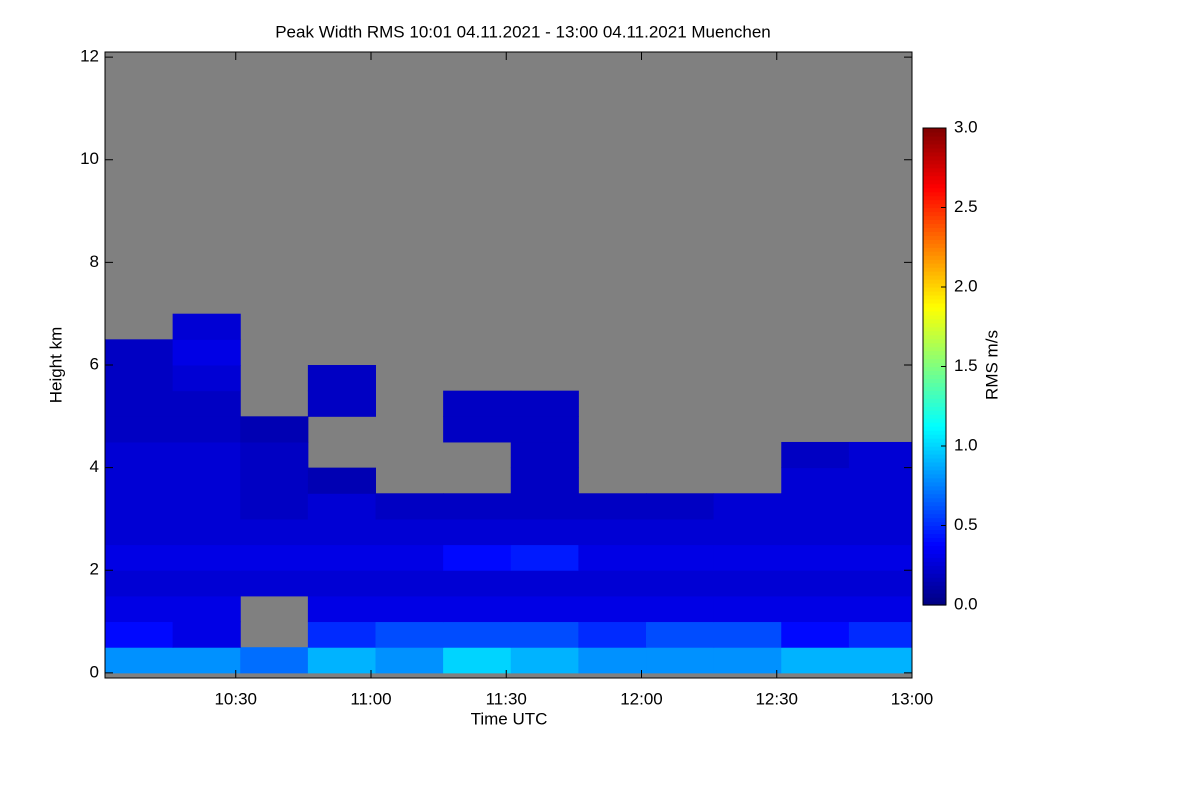  I want to click on x-tick-label: 10:30, so click(235, 698).